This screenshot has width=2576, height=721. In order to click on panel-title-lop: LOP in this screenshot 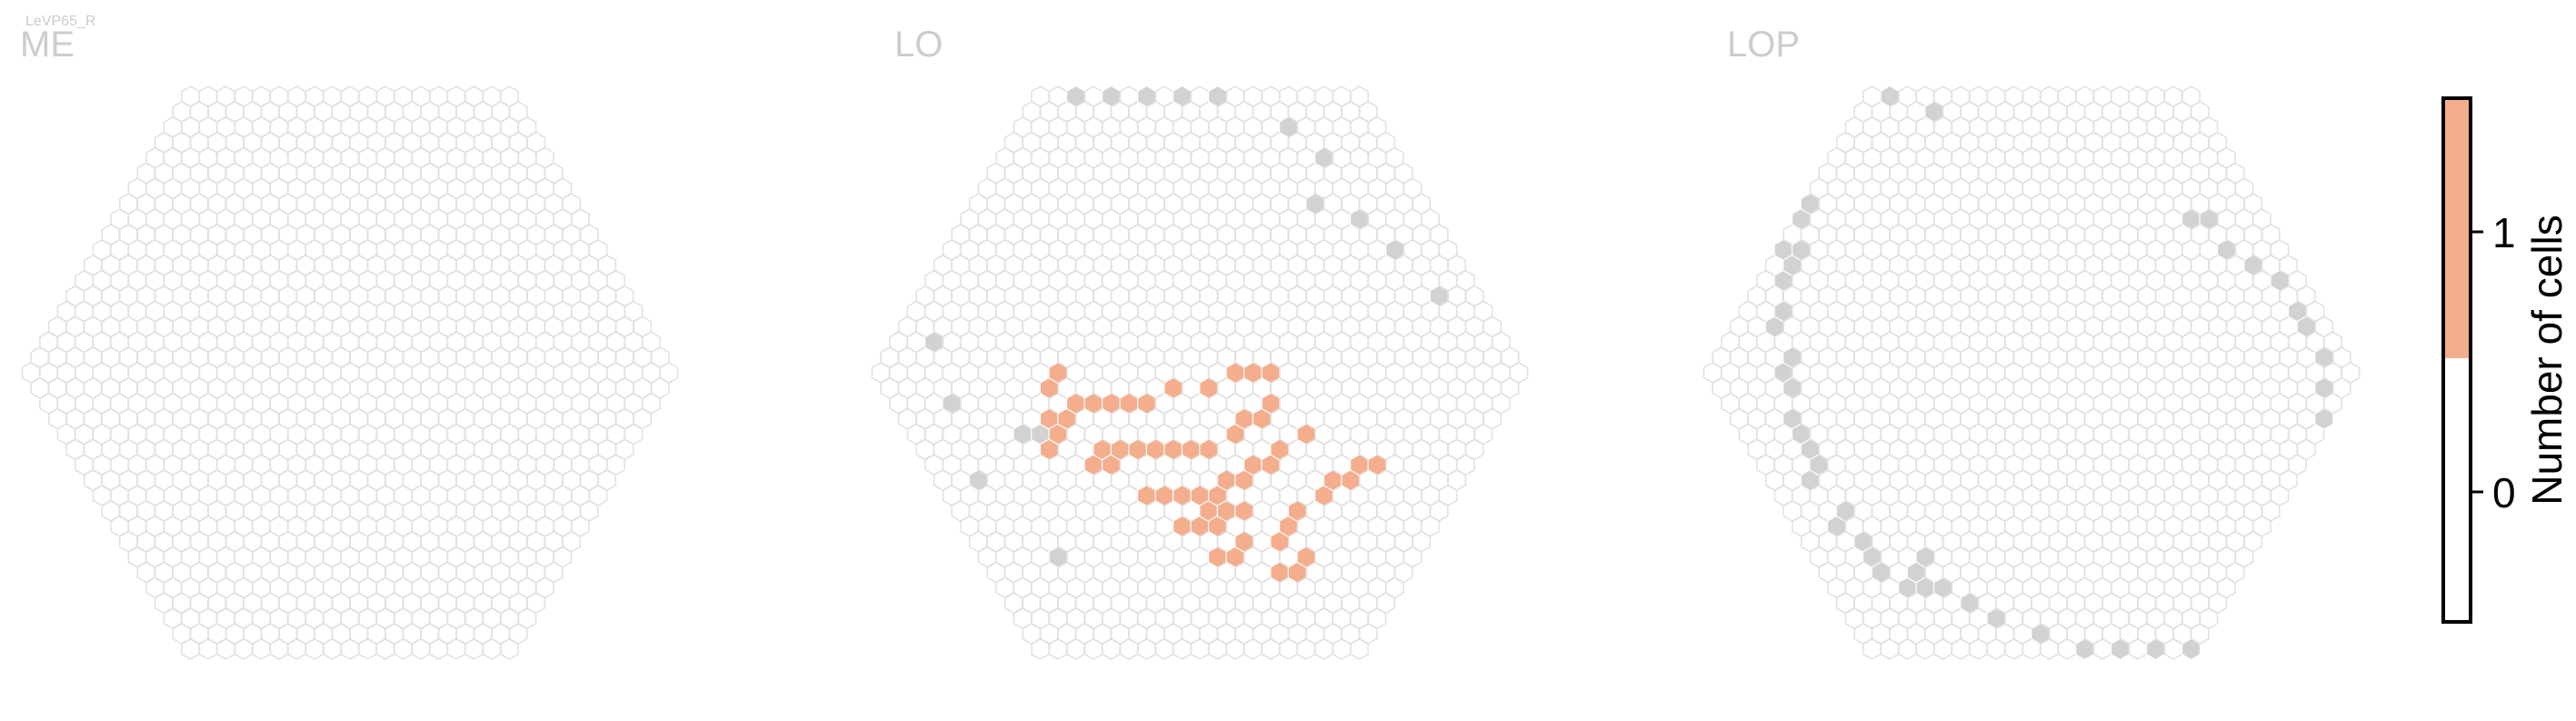, I will do `click(1763, 45)`.